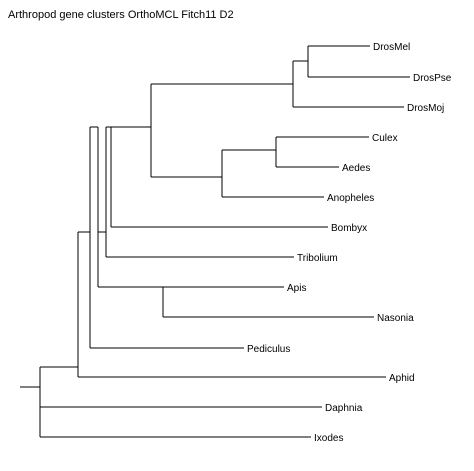 The image size is (474, 471). What do you see at coordinates (344, 408) in the screenshot?
I see `tip-label-daphnia: Daphnia` at bounding box center [344, 408].